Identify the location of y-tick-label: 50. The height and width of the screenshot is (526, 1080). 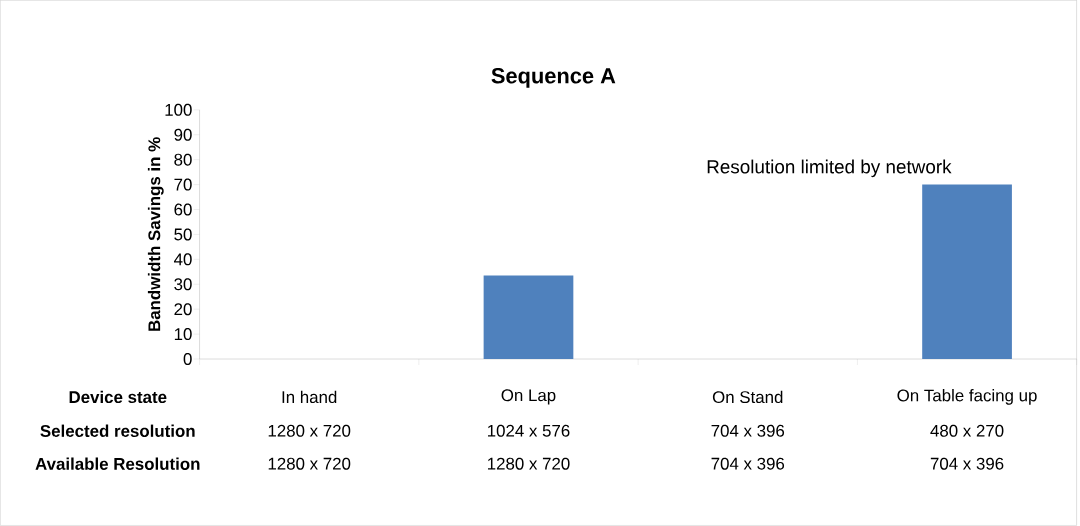
(183, 234).